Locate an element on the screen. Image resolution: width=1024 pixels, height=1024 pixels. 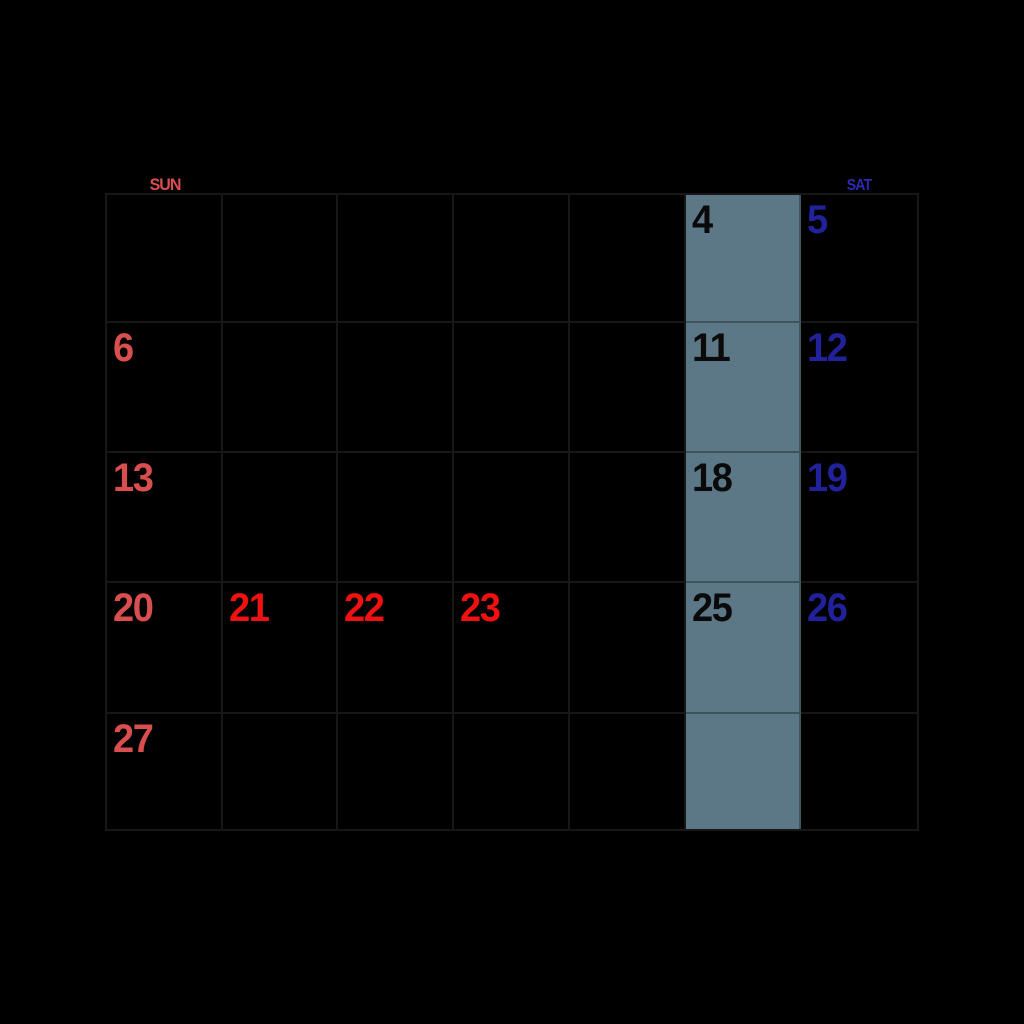
day-cell: 22 is located at coordinates (396, 648).